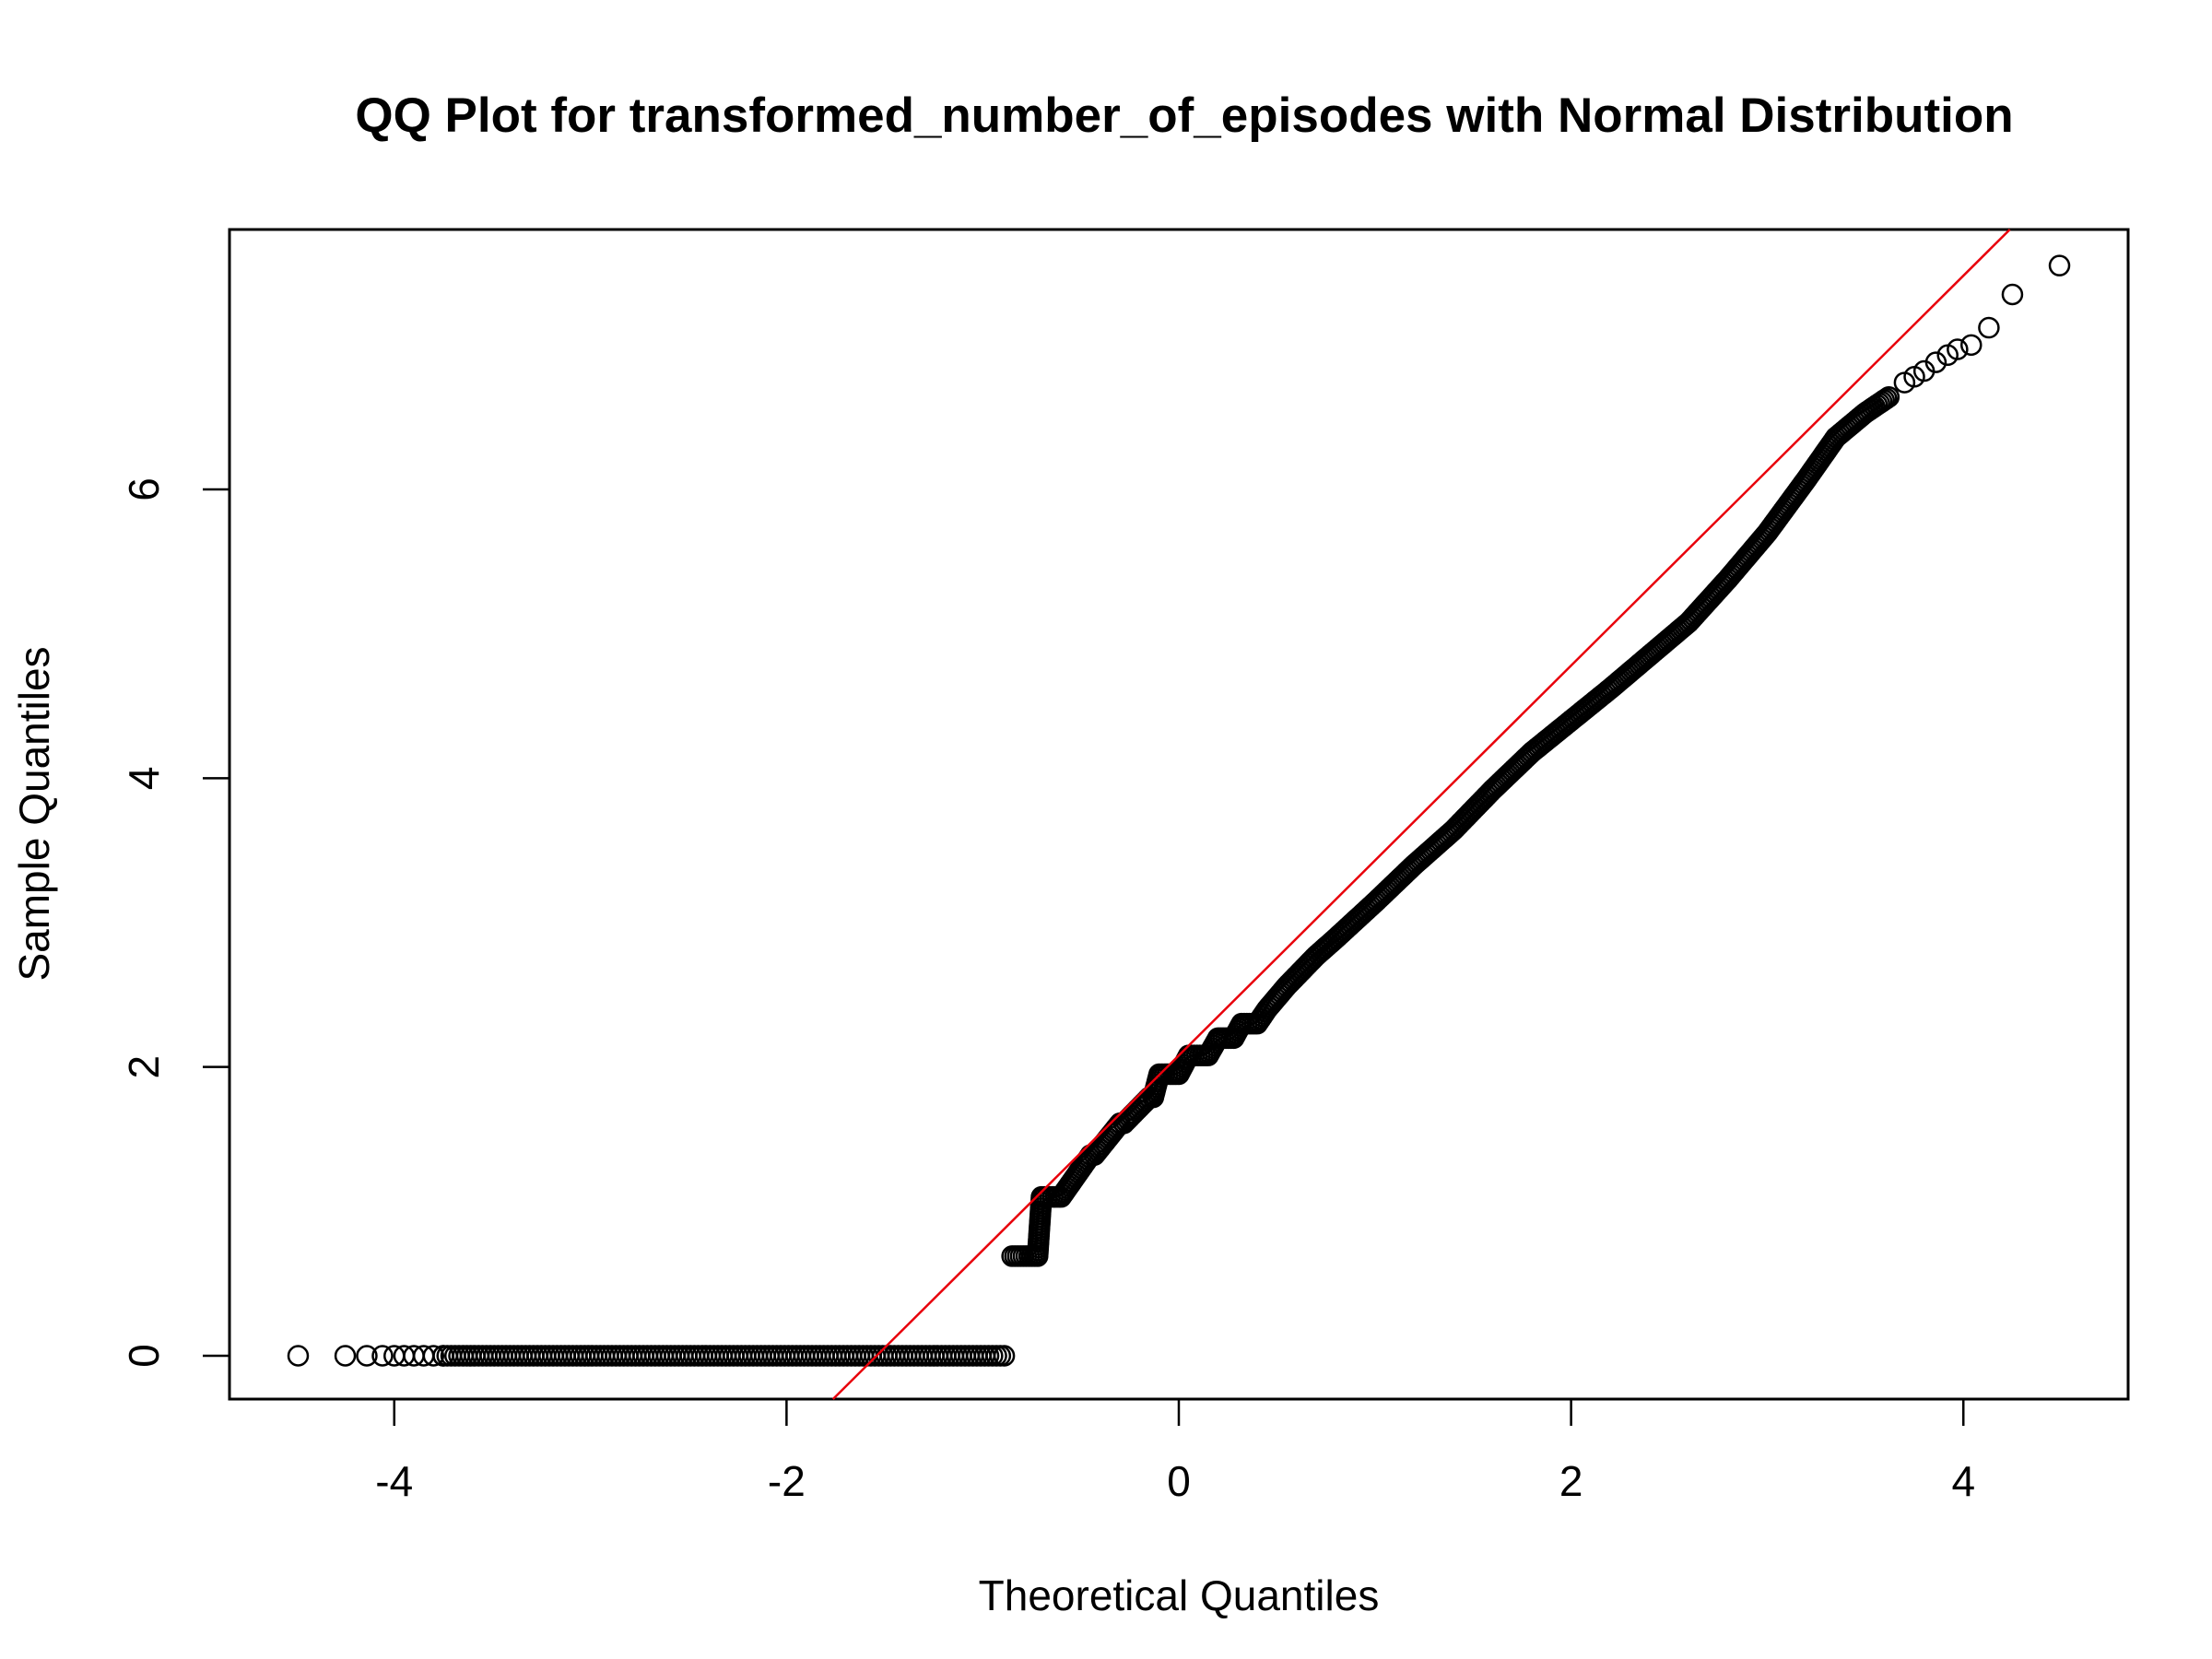 Image resolution: width=2212 pixels, height=1659 pixels. What do you see at coordinates (144, 489) in the screenshot?
I see `y-tick-label: 6` at bounding box center [144, 489].